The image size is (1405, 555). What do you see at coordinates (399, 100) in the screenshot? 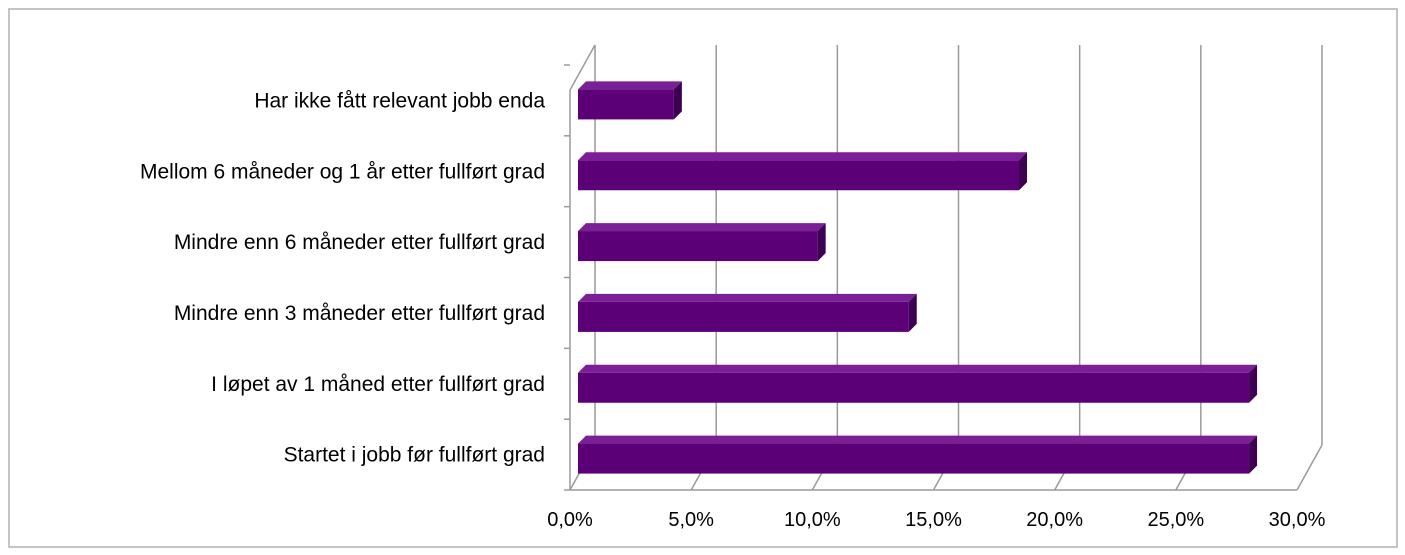
I see `category-label: Har ikke fått relevant jobb enda` at bounding box center [399, 100].